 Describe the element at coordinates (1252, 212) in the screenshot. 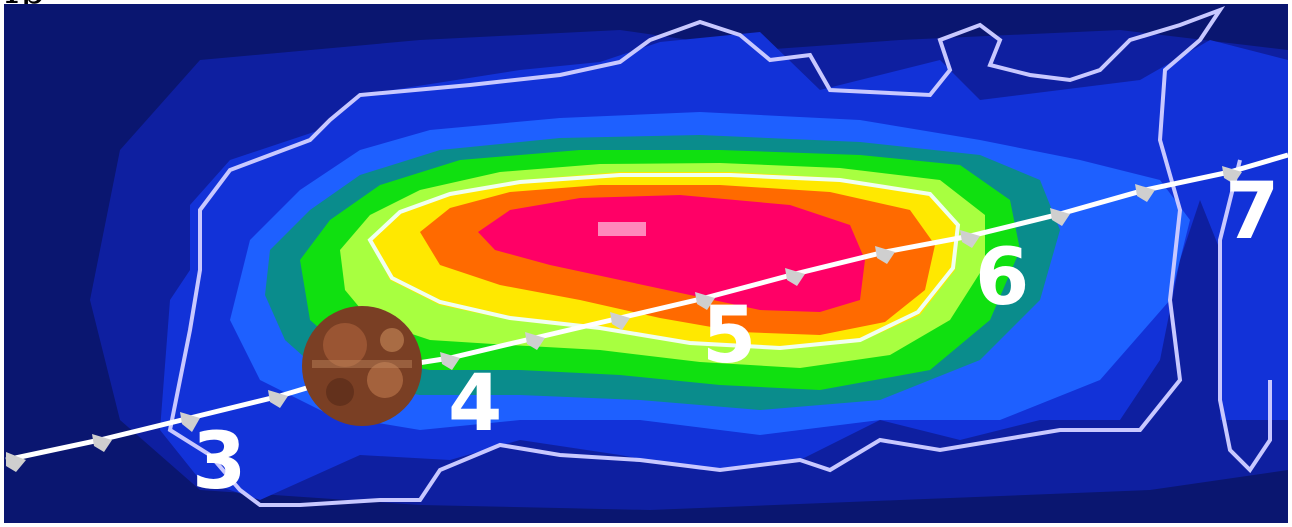

I see `track-label-7: 7` at that location.